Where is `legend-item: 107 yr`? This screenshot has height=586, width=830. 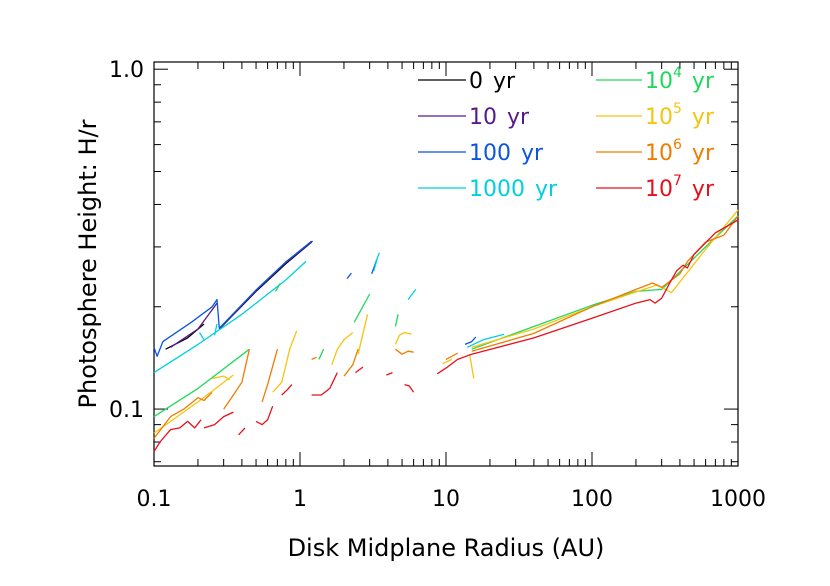
legend-item: 107 yr is located at coordinates (655, 187).